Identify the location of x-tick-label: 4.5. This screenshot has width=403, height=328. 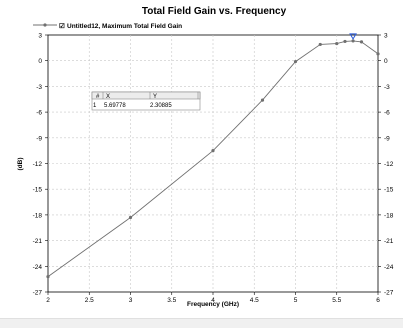
(254, 300).